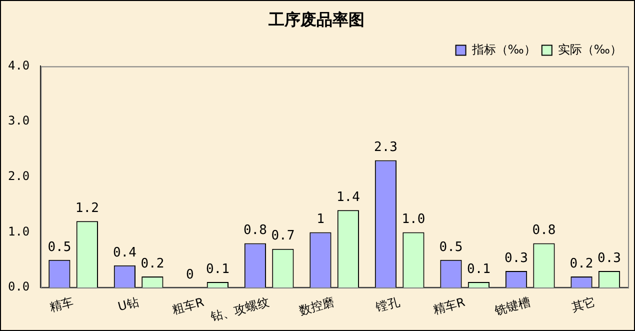  Describe the element at coordinates (239, 309) in the screenshot. I see `x-tick-label: 钻、攻螺纹` at that location.